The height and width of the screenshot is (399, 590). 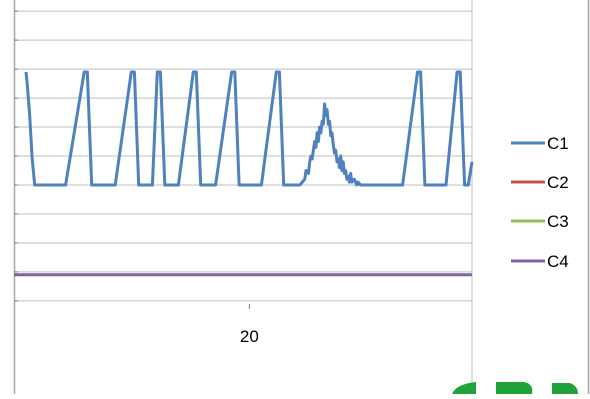 What do you see at coordinates (249, 325) in the screenshot?
I see `tick-labels: 20` at bounding box center [249, 325].